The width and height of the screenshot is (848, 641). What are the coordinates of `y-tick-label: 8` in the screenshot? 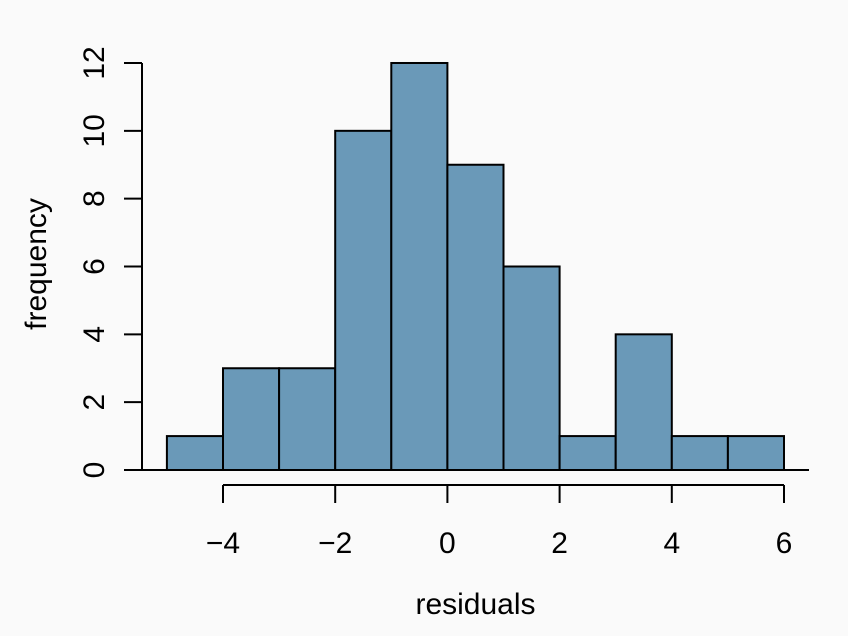 It's located at (94, 198).